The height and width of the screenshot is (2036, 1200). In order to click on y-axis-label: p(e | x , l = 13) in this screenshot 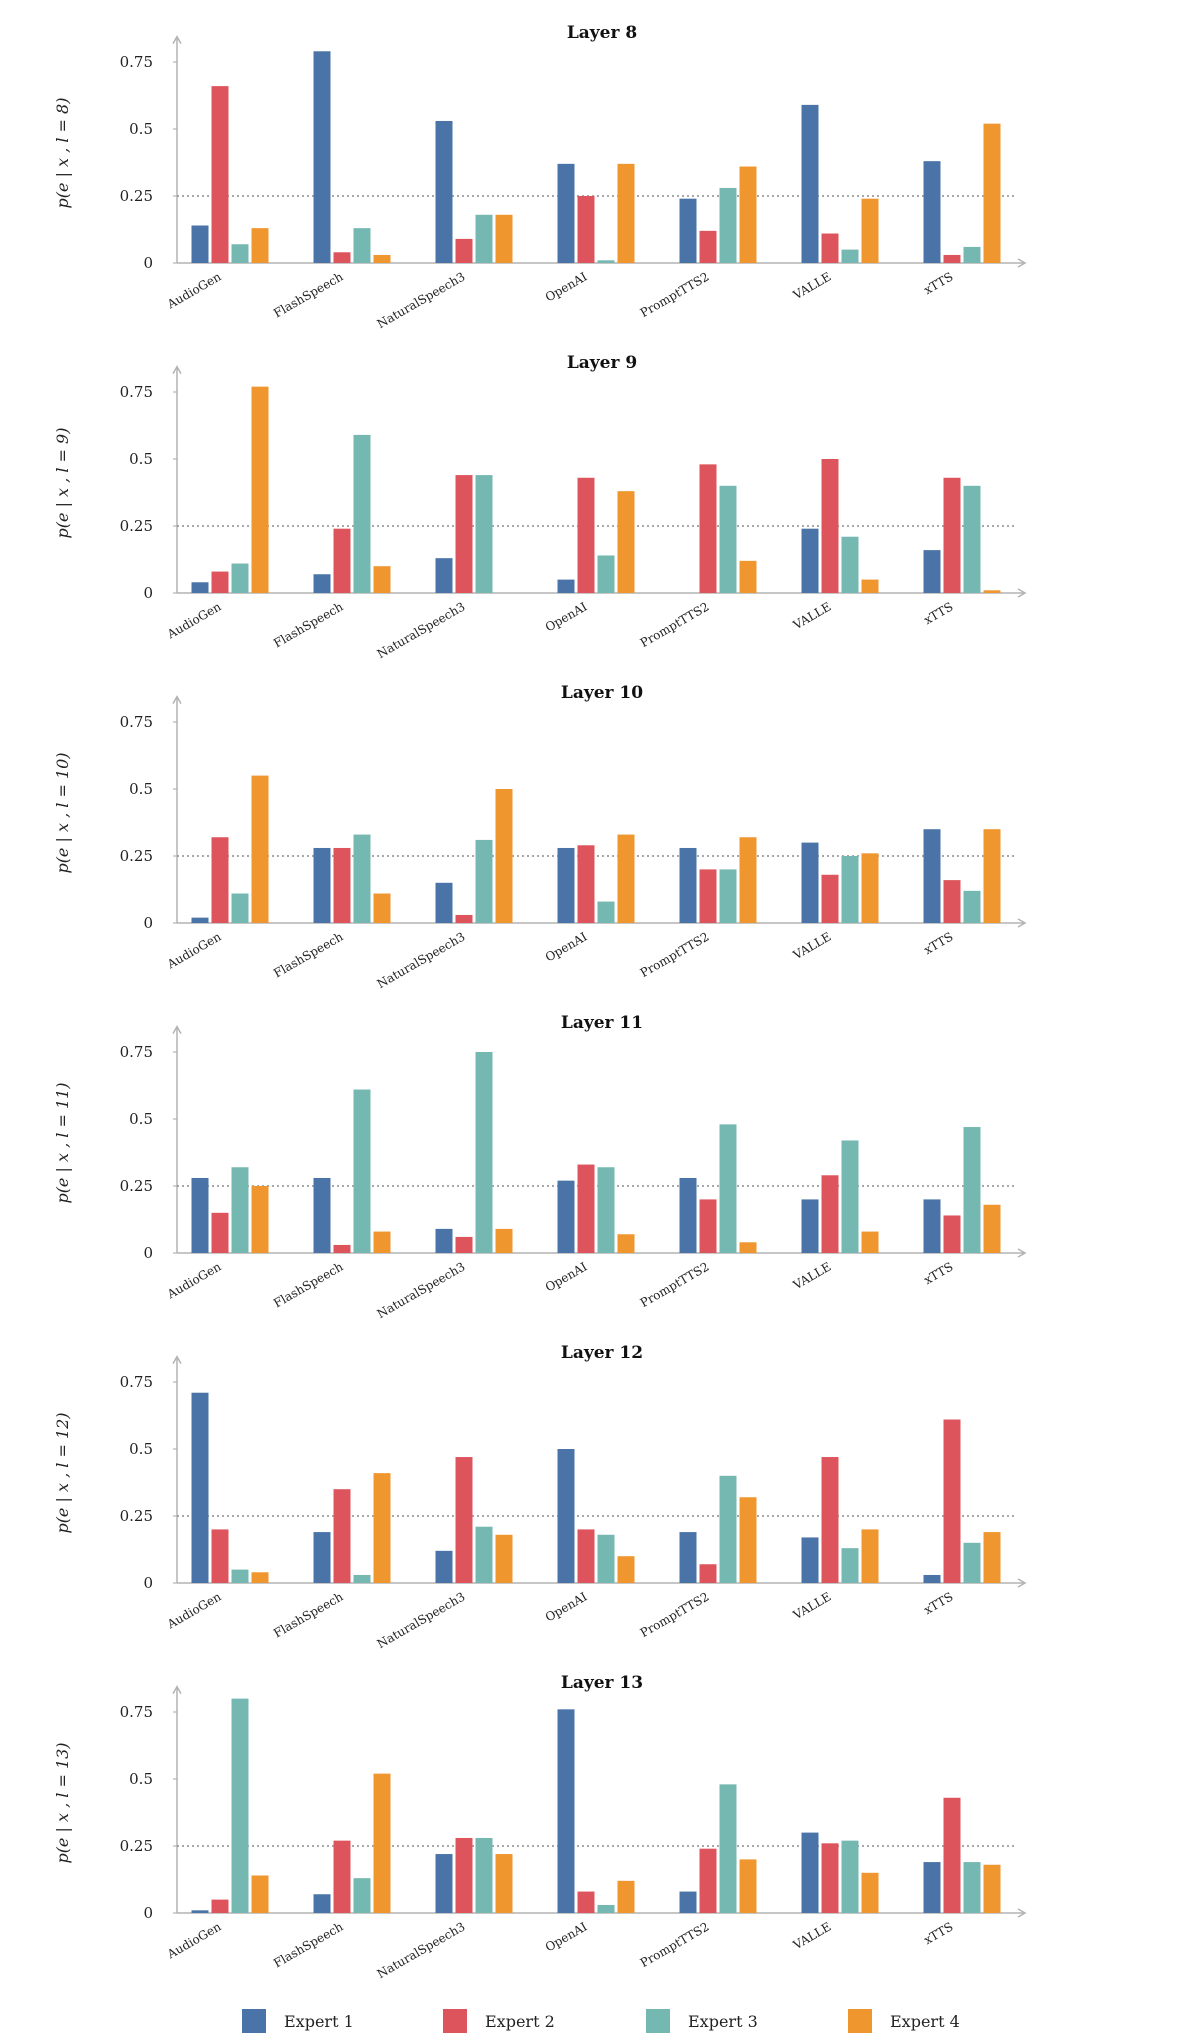, I will do `click(62, 1802)`.